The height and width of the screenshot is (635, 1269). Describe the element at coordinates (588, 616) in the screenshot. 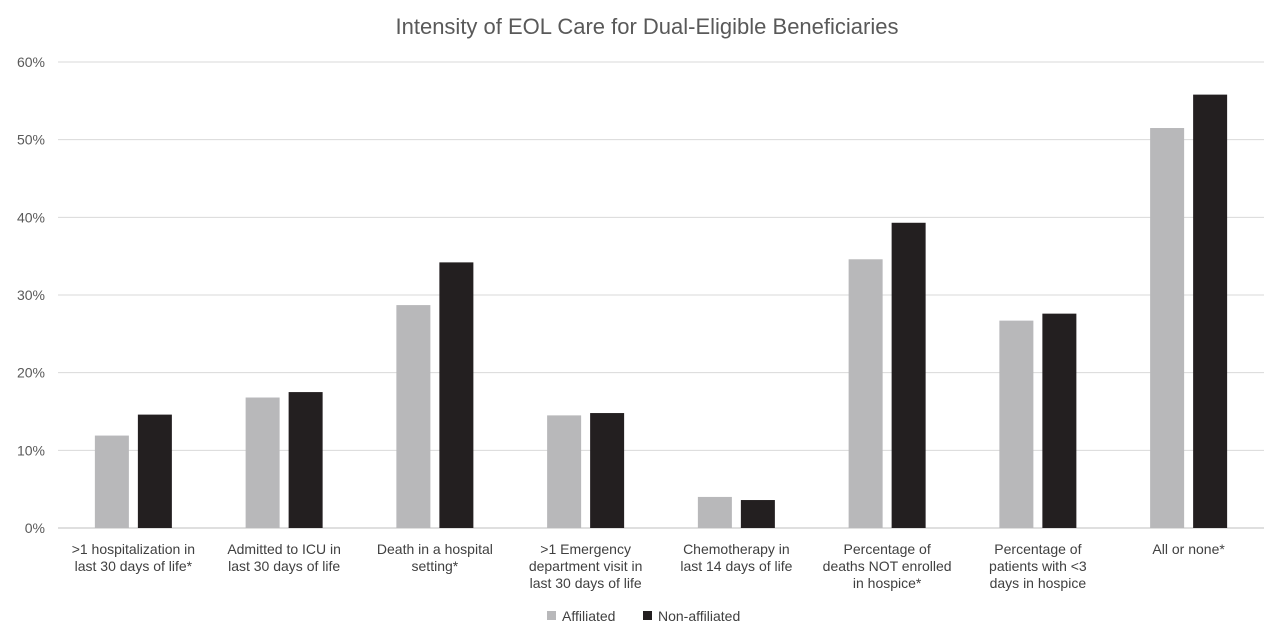

I see `legend-label: Affiliated` at that location.